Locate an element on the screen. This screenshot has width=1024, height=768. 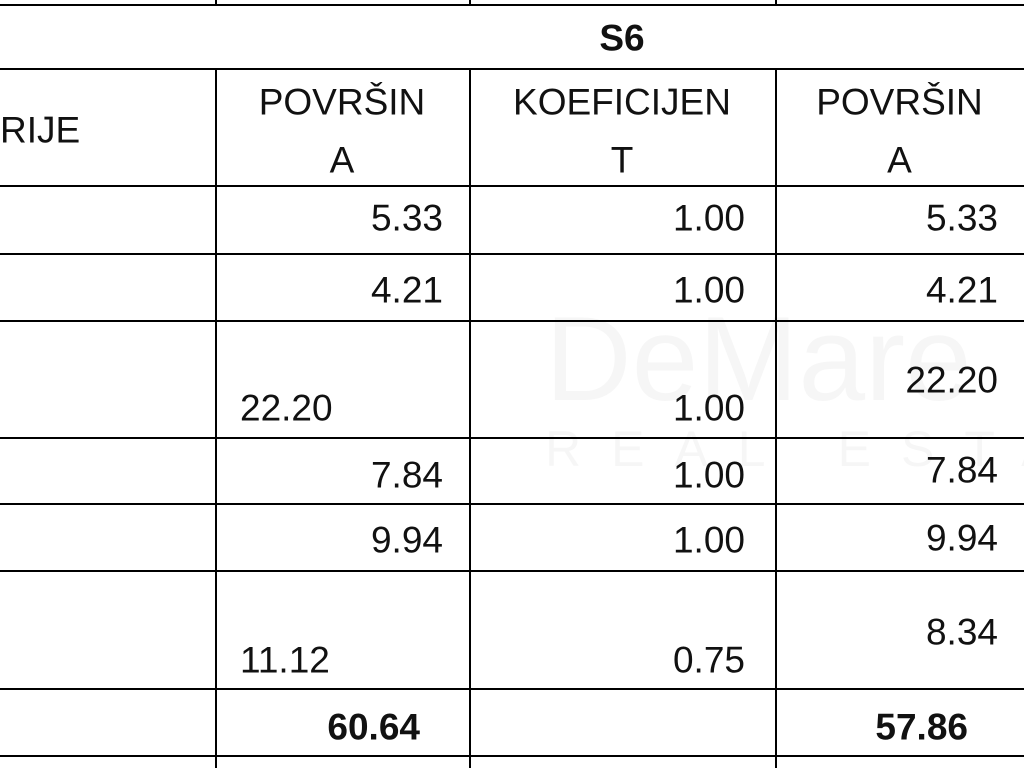
group-header: S6 is located at coordinates (622, 38).